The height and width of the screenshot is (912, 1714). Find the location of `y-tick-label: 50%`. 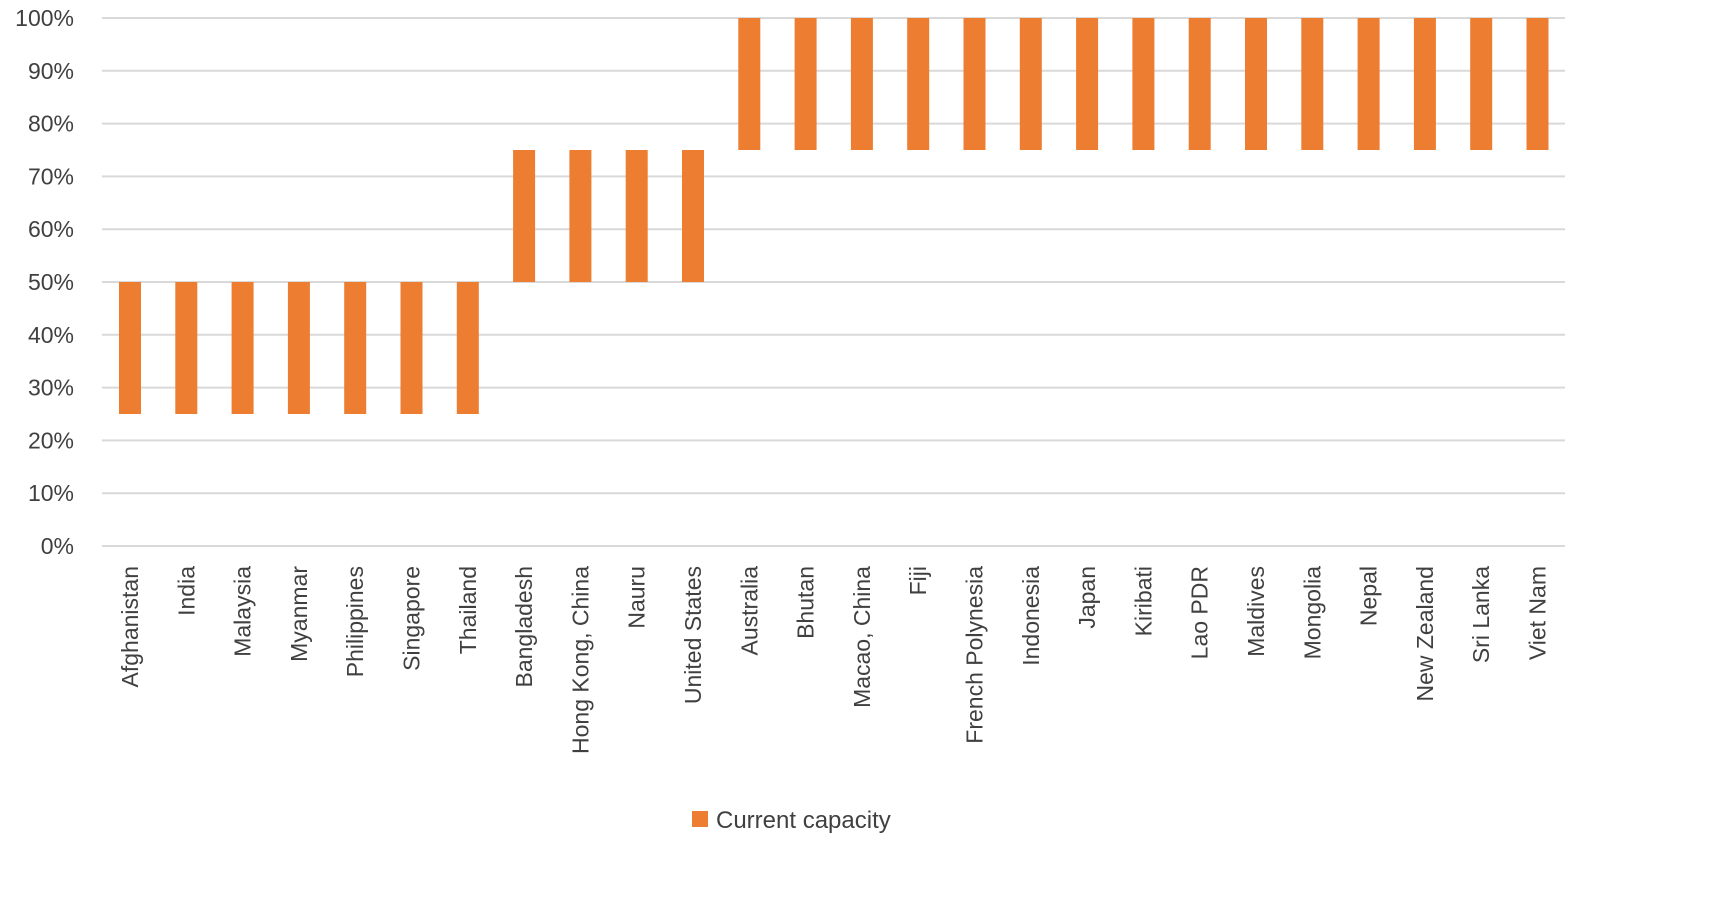

y-tick-label: 50% is located at coordinates (51, 282).